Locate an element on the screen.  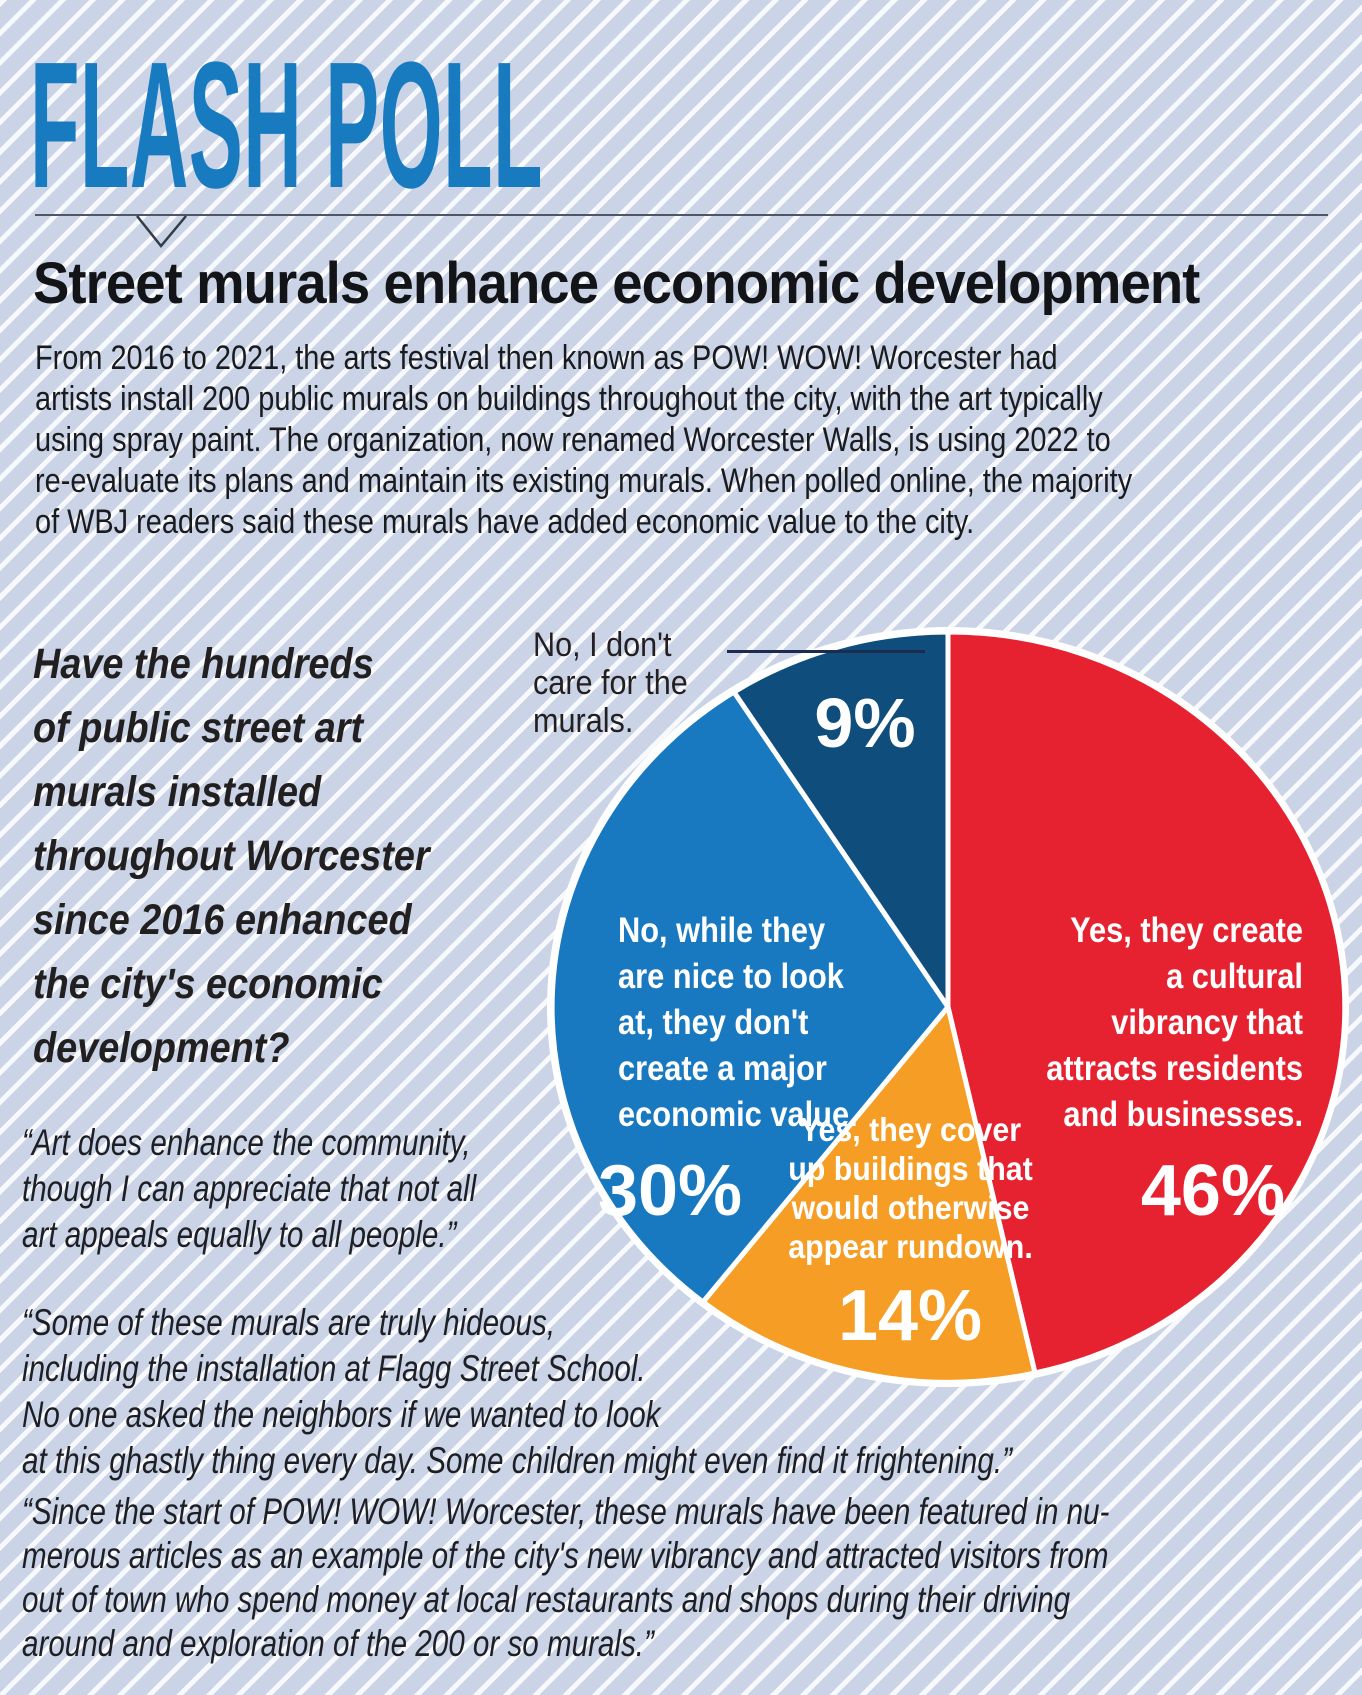
pct-label-yes-vibrancy: 46% is located at coordinates (1212, 1191).